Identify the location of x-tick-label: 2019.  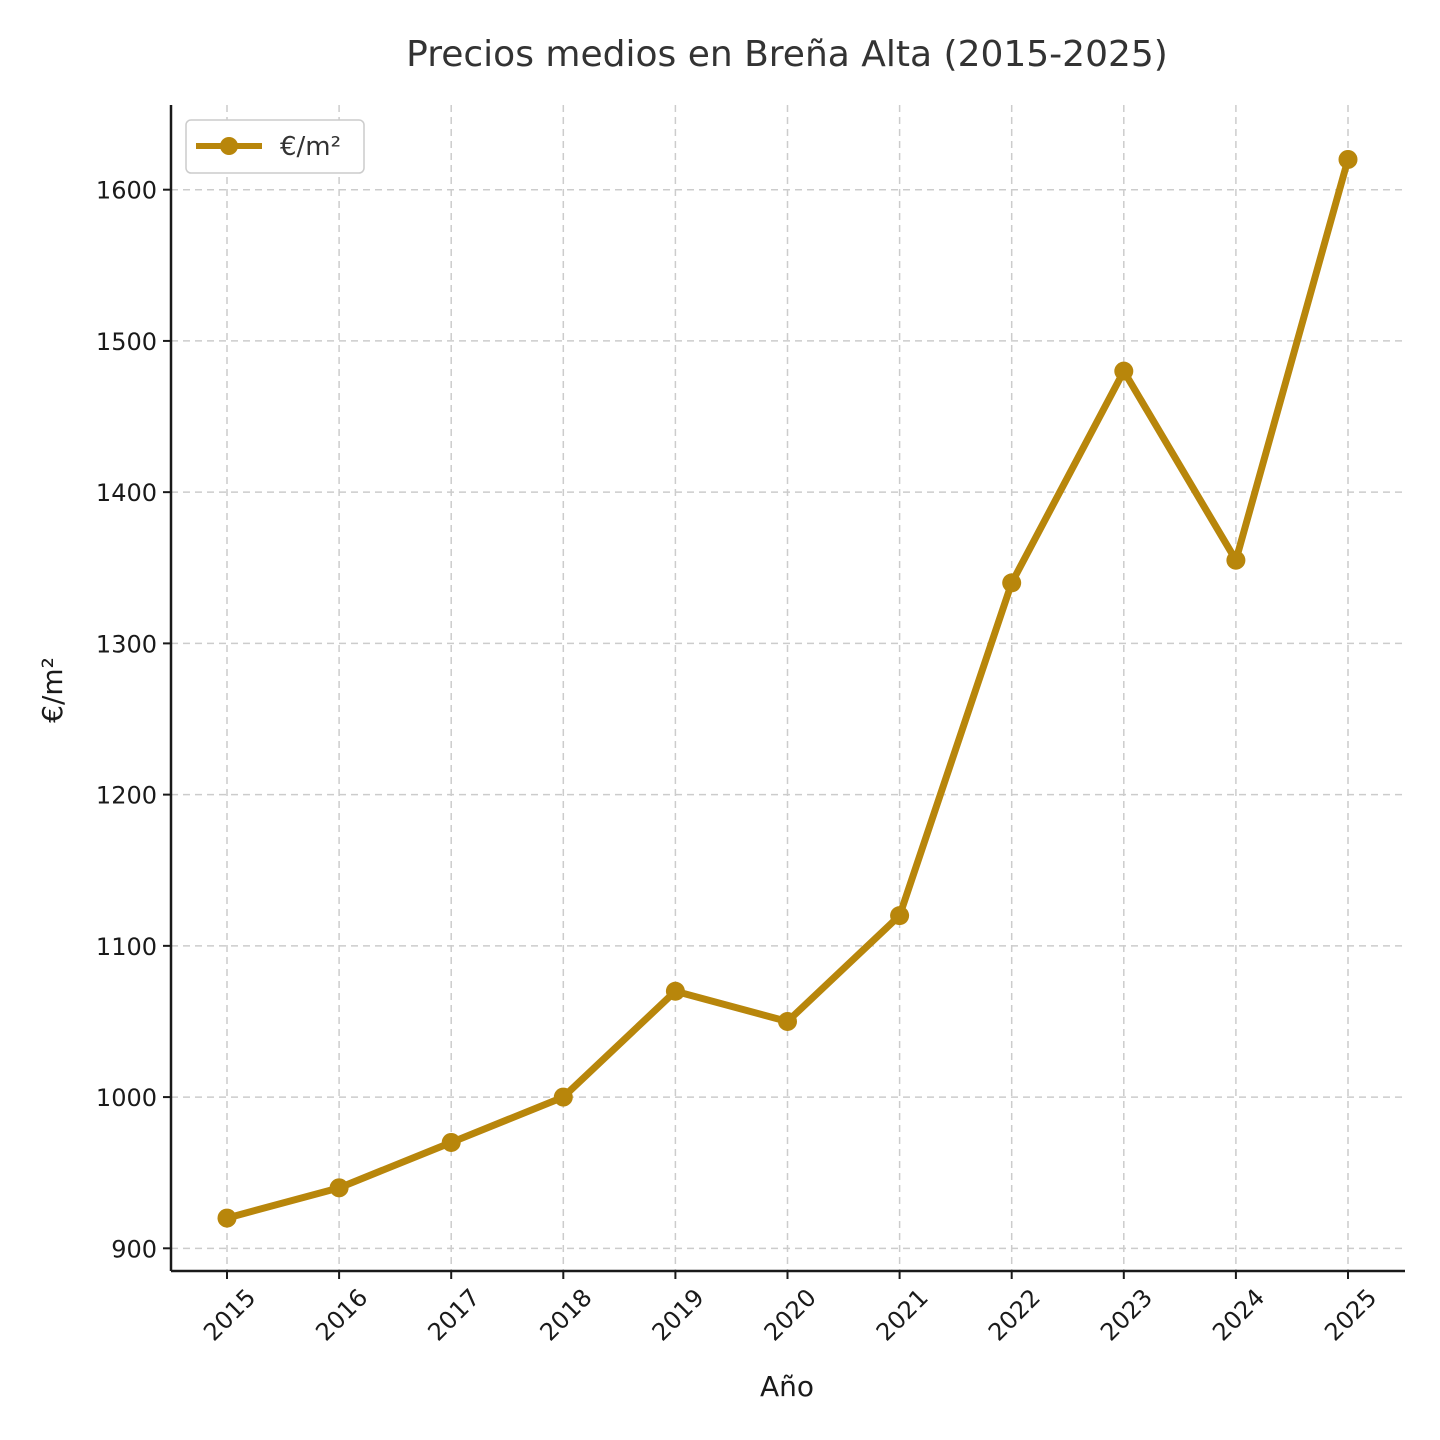
(678, 1314).